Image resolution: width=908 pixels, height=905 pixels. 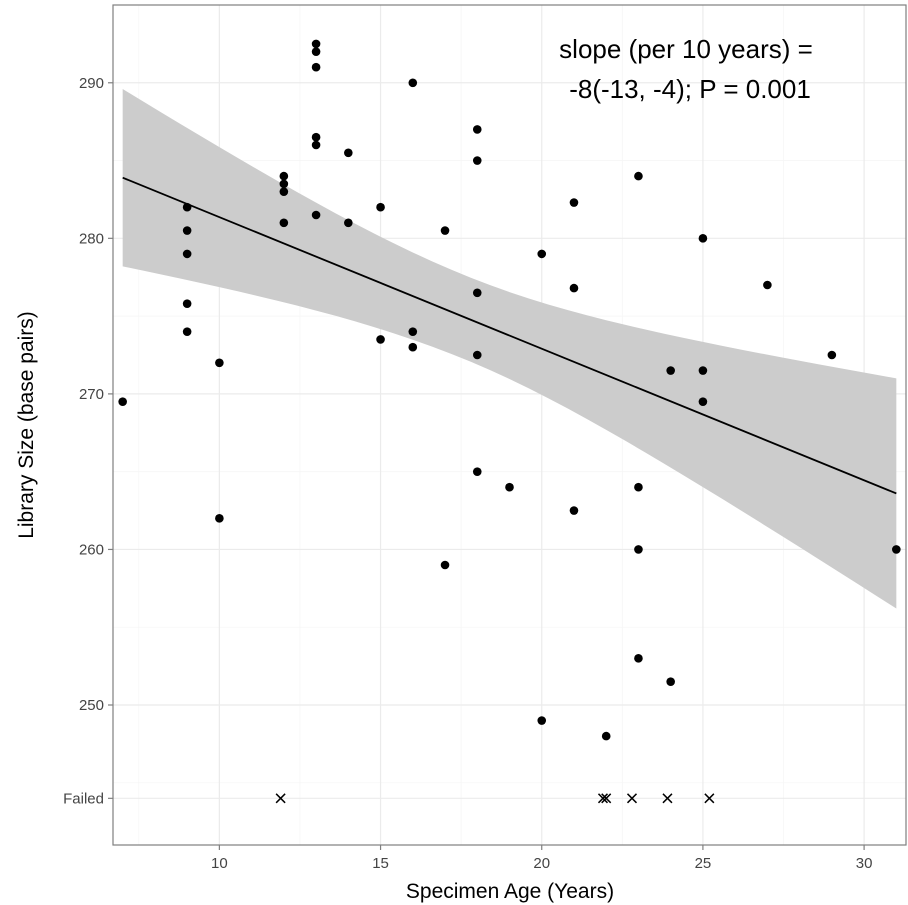 I want to click on x-axis-title: Specimen Age (Years), so click(x=510, y=891).